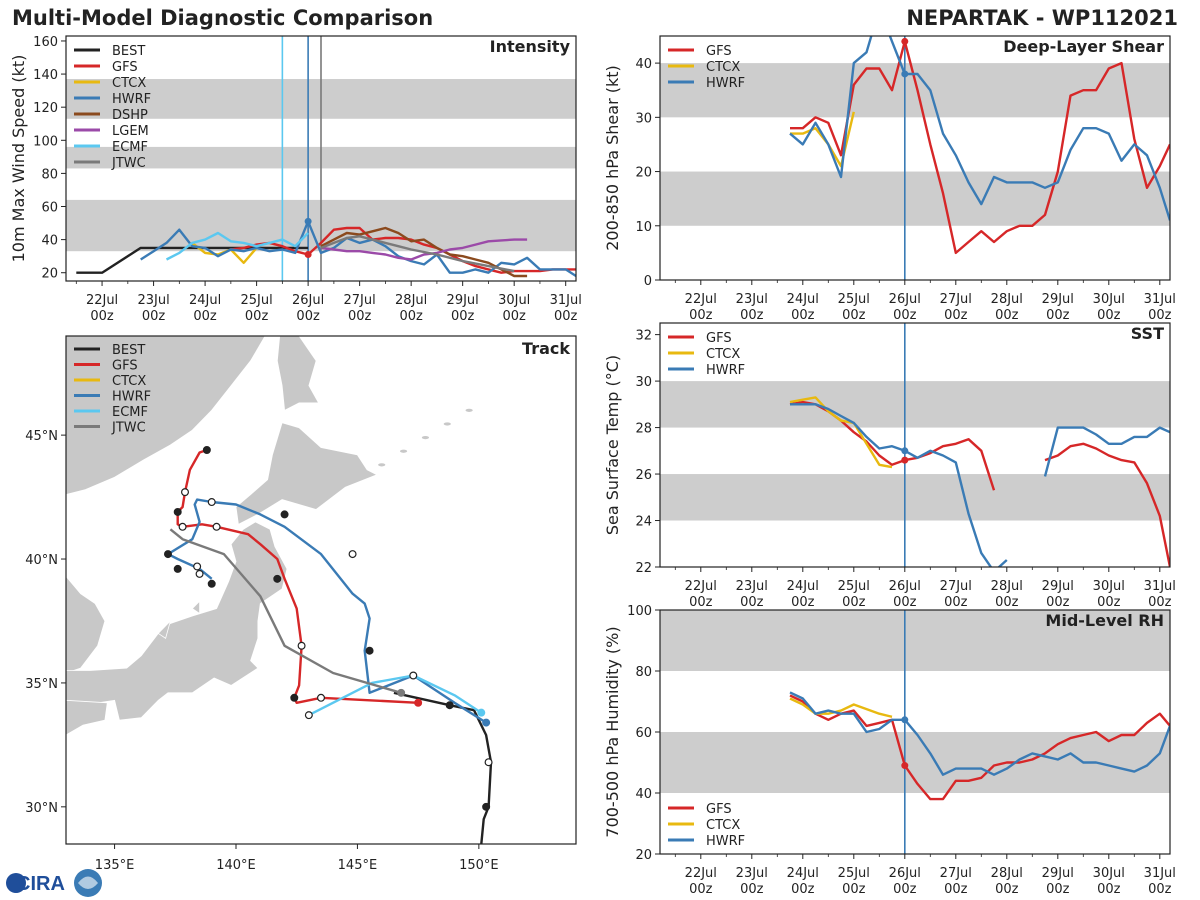 This screenshot has height=900, width=1200. What do you see at coordinates (725, 370) in the screenshot?
I see `sst-legend-label-hwrf: HWRF` at bounding box center [725, 370].